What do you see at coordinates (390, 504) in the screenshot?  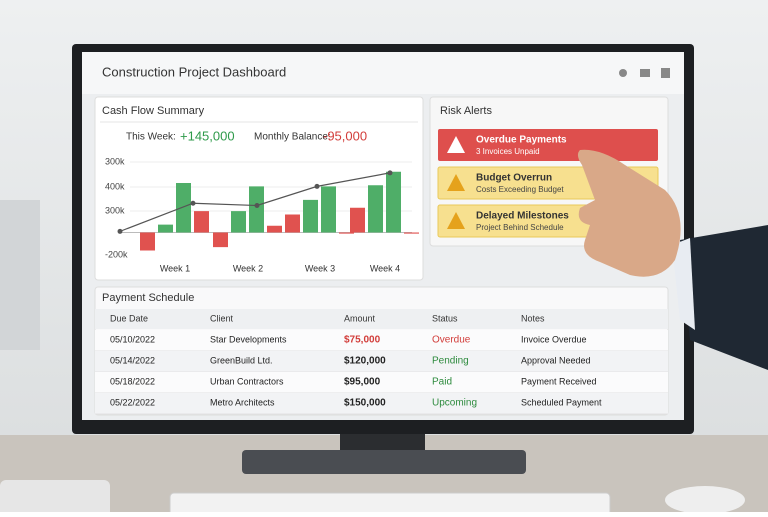 I see `keyboard` at bounding box center [390, 504].